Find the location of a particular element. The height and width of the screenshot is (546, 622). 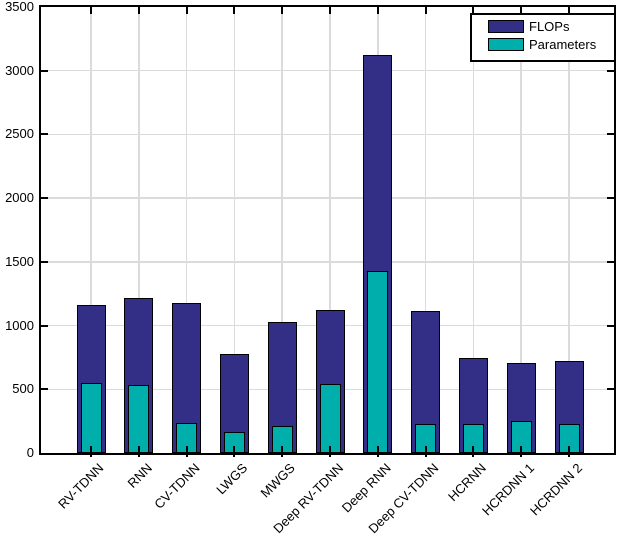

flops-swatch is located at coordinates (506, 26).